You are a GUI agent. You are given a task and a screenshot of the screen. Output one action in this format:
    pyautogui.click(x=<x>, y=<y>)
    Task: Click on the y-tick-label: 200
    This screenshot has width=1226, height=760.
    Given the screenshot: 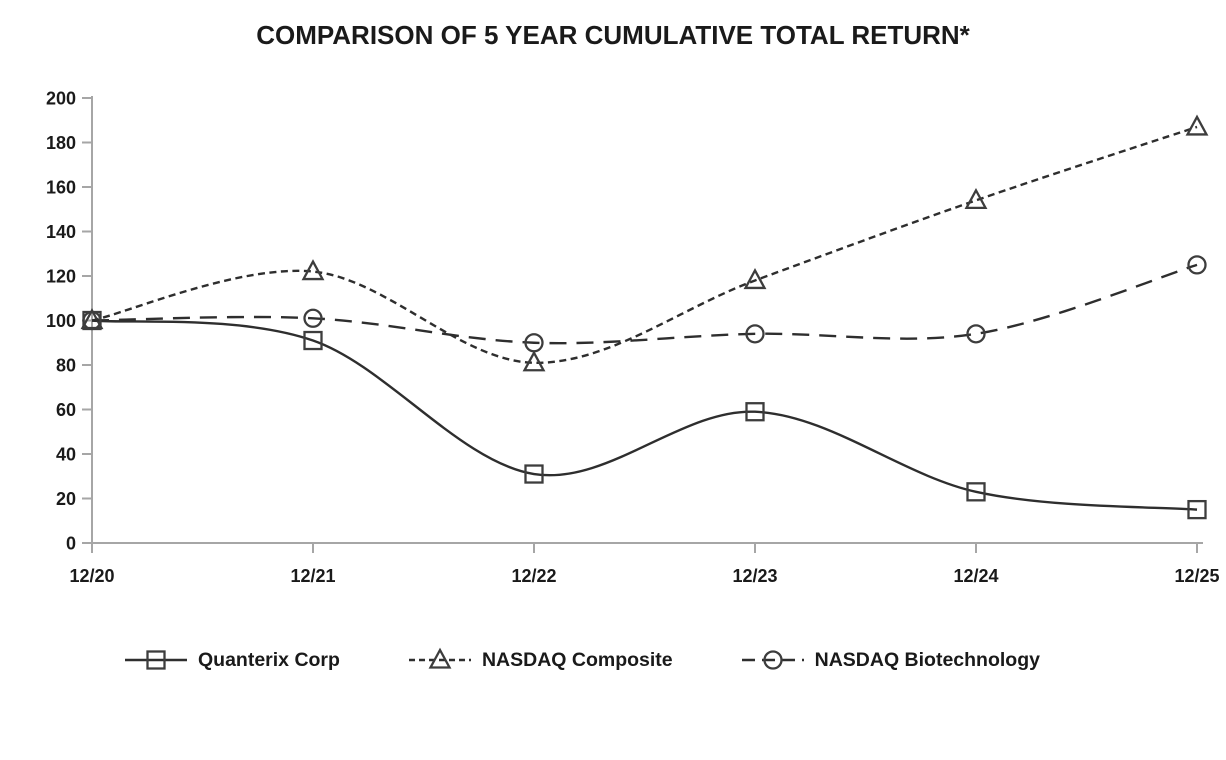 What is the action you would take?
    pyautogui.click(x=61, y=99)
    